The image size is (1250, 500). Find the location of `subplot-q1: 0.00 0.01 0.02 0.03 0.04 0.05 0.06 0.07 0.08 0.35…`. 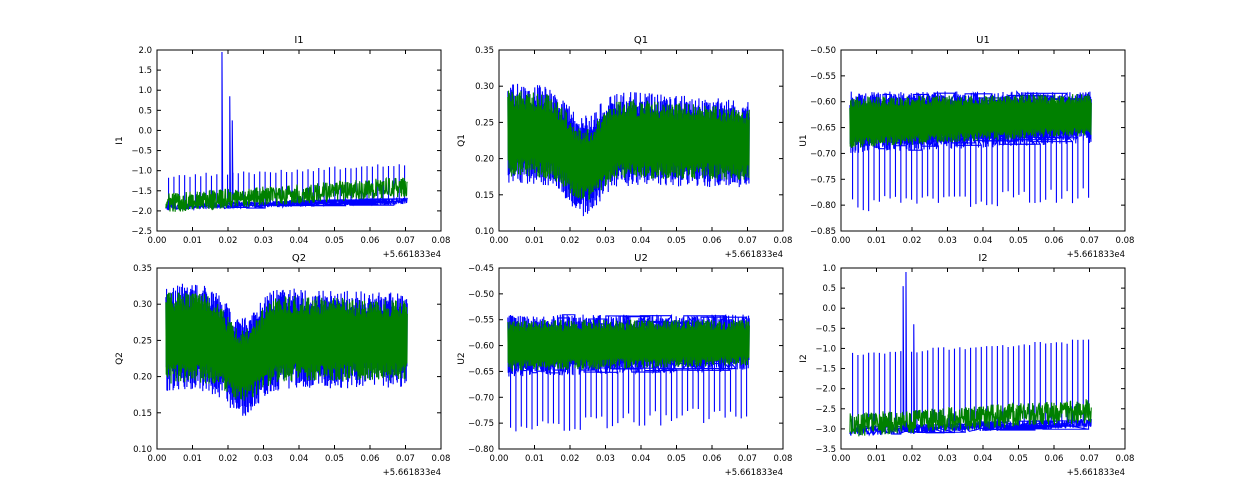

subplot-q1: 0.00 0.01 0.02 0.03 0.04 0.05 0.06 0.07 0.08 0.35… is located at coordinates (624, 147).